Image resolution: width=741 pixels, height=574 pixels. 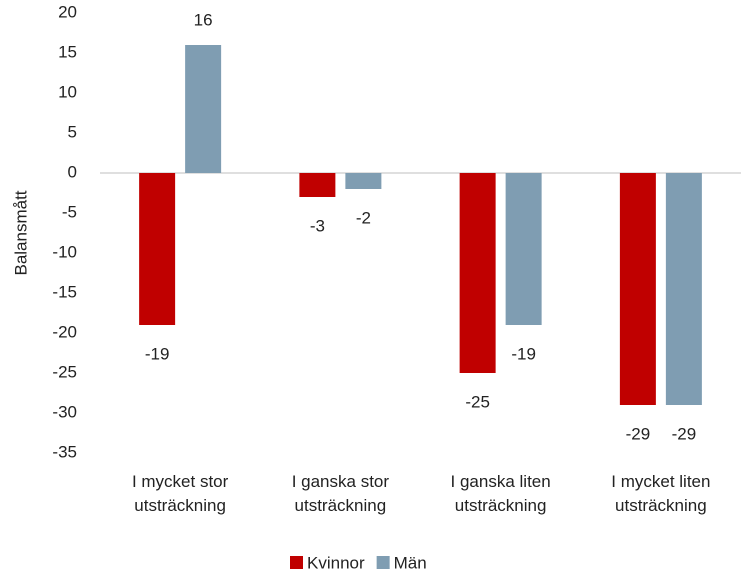 I want to click on x-tick-label: I mycket stor utsträckning, so click(x=180, y=493).